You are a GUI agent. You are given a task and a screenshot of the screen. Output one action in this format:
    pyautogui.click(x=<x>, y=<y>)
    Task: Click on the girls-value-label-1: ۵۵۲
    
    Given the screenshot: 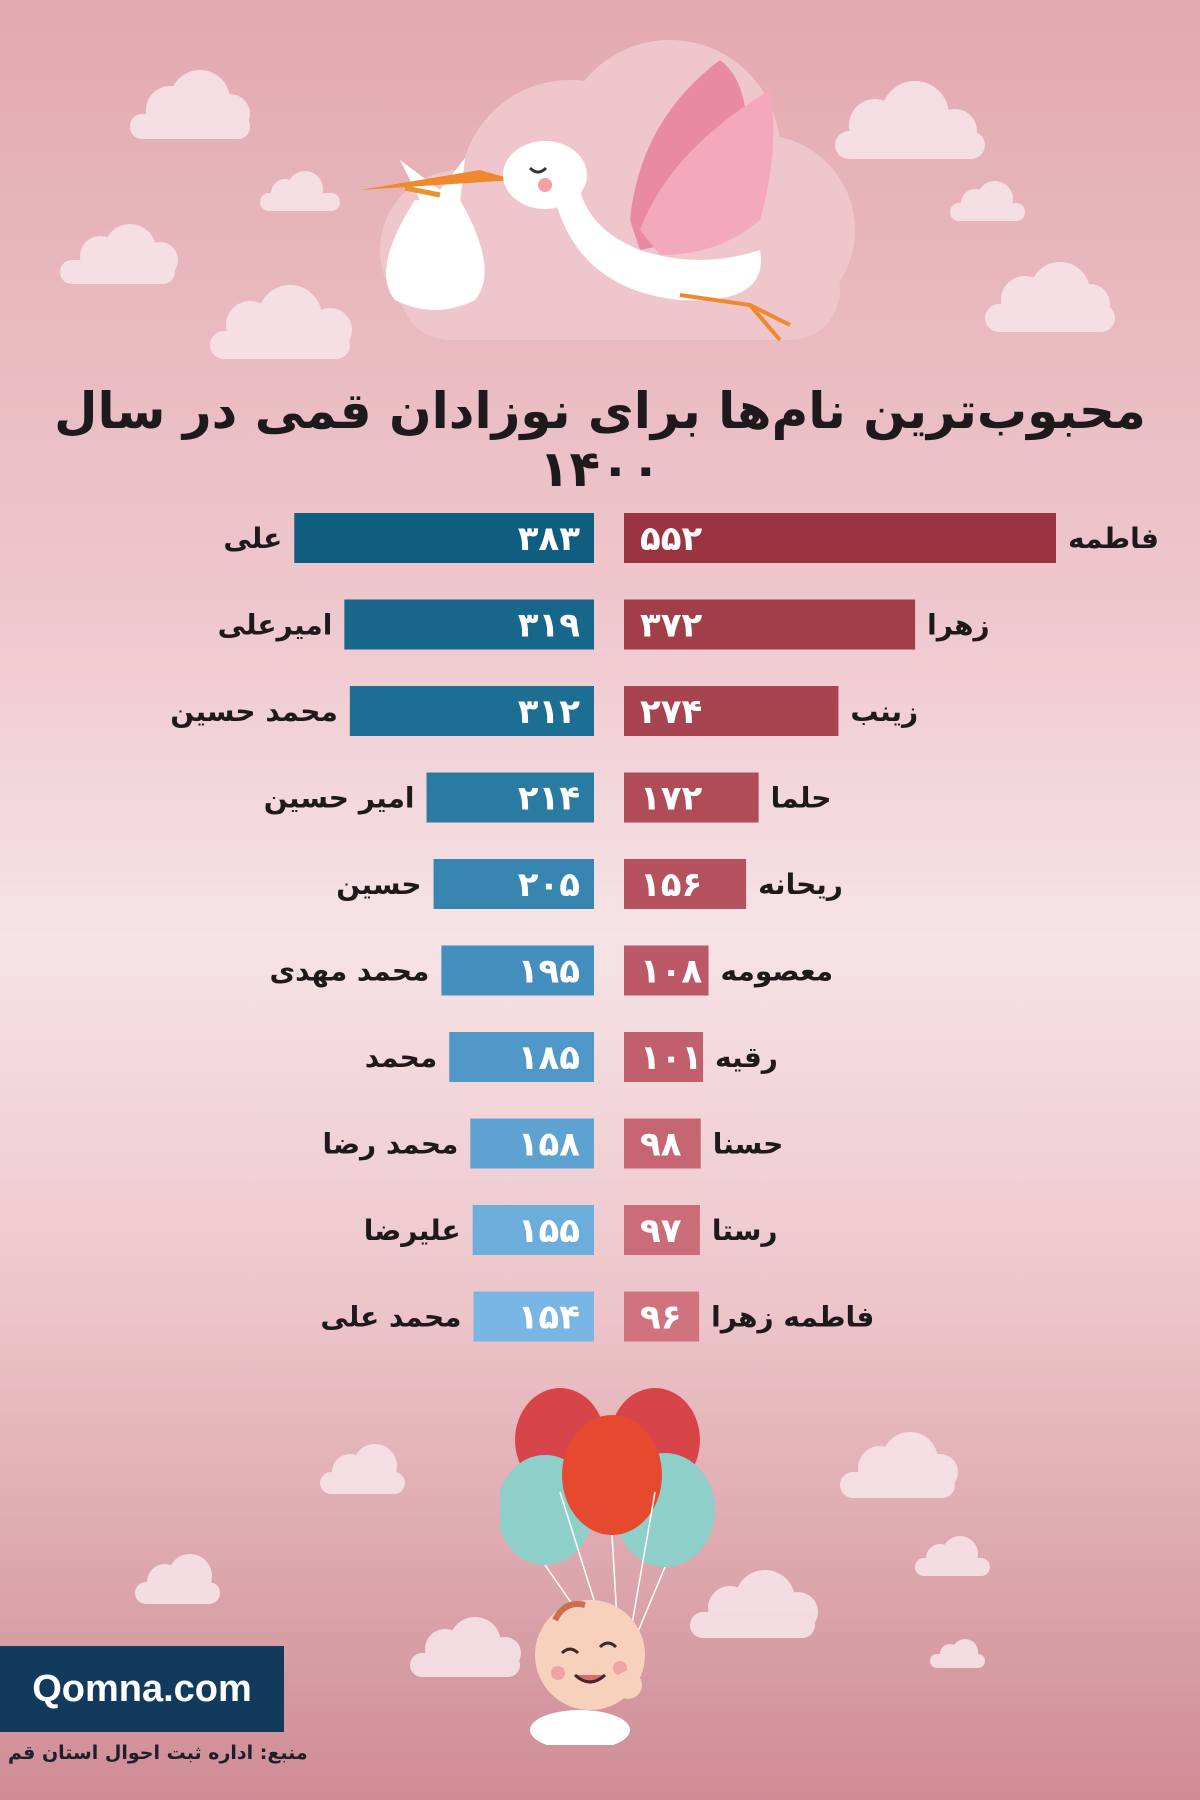 What is the action you would take?
    pyautogui.click(x=671, y=539)
    